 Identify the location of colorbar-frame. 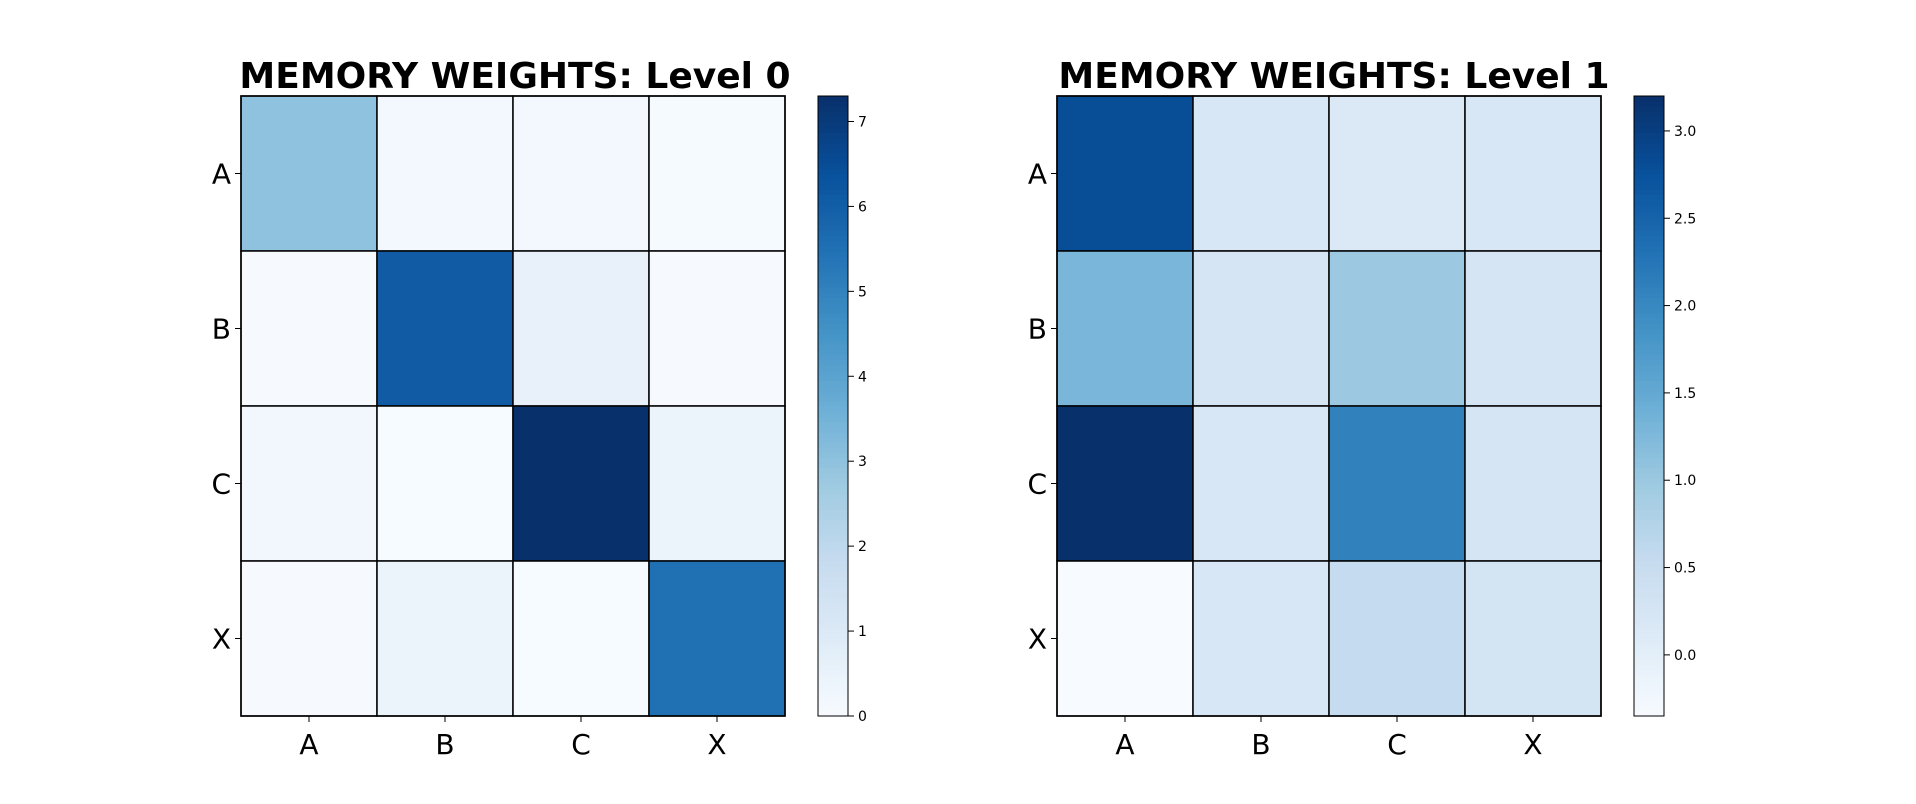
(1649, 406).